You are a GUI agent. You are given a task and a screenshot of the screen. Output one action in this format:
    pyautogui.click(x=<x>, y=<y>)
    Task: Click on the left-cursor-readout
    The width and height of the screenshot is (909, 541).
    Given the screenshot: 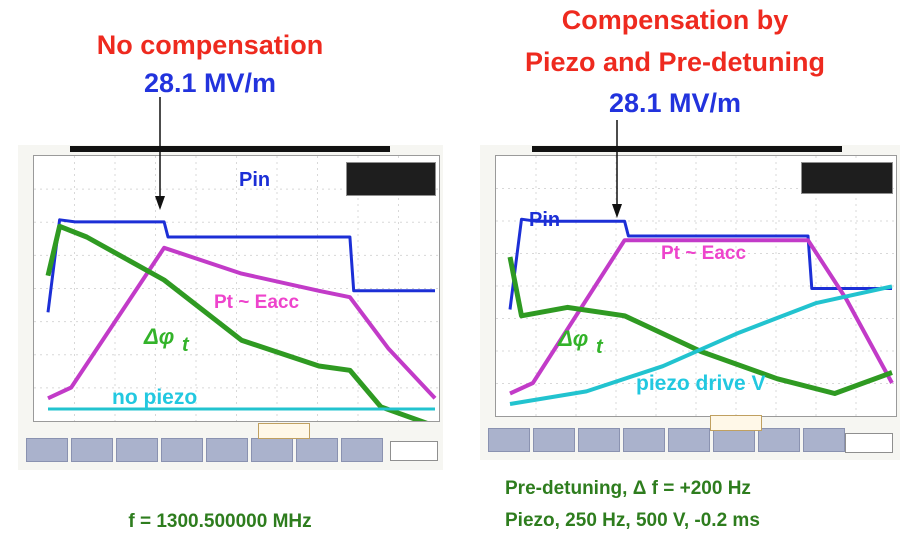 What is the action you would take?
    pyautogui.click(x=391, y=179)
    